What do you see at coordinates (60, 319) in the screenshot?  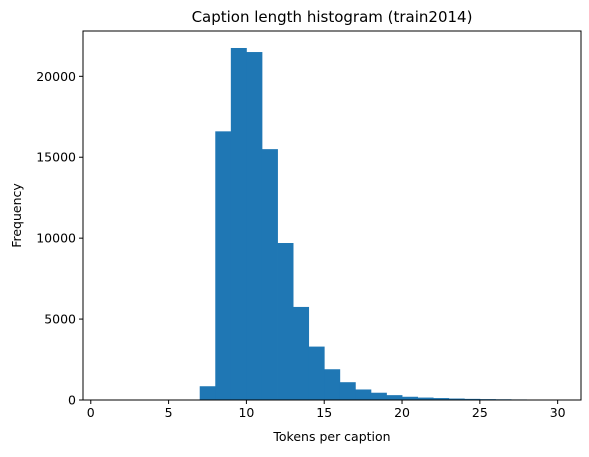 I see `y-tick-label: 5000` at bounding box center [60, 319].